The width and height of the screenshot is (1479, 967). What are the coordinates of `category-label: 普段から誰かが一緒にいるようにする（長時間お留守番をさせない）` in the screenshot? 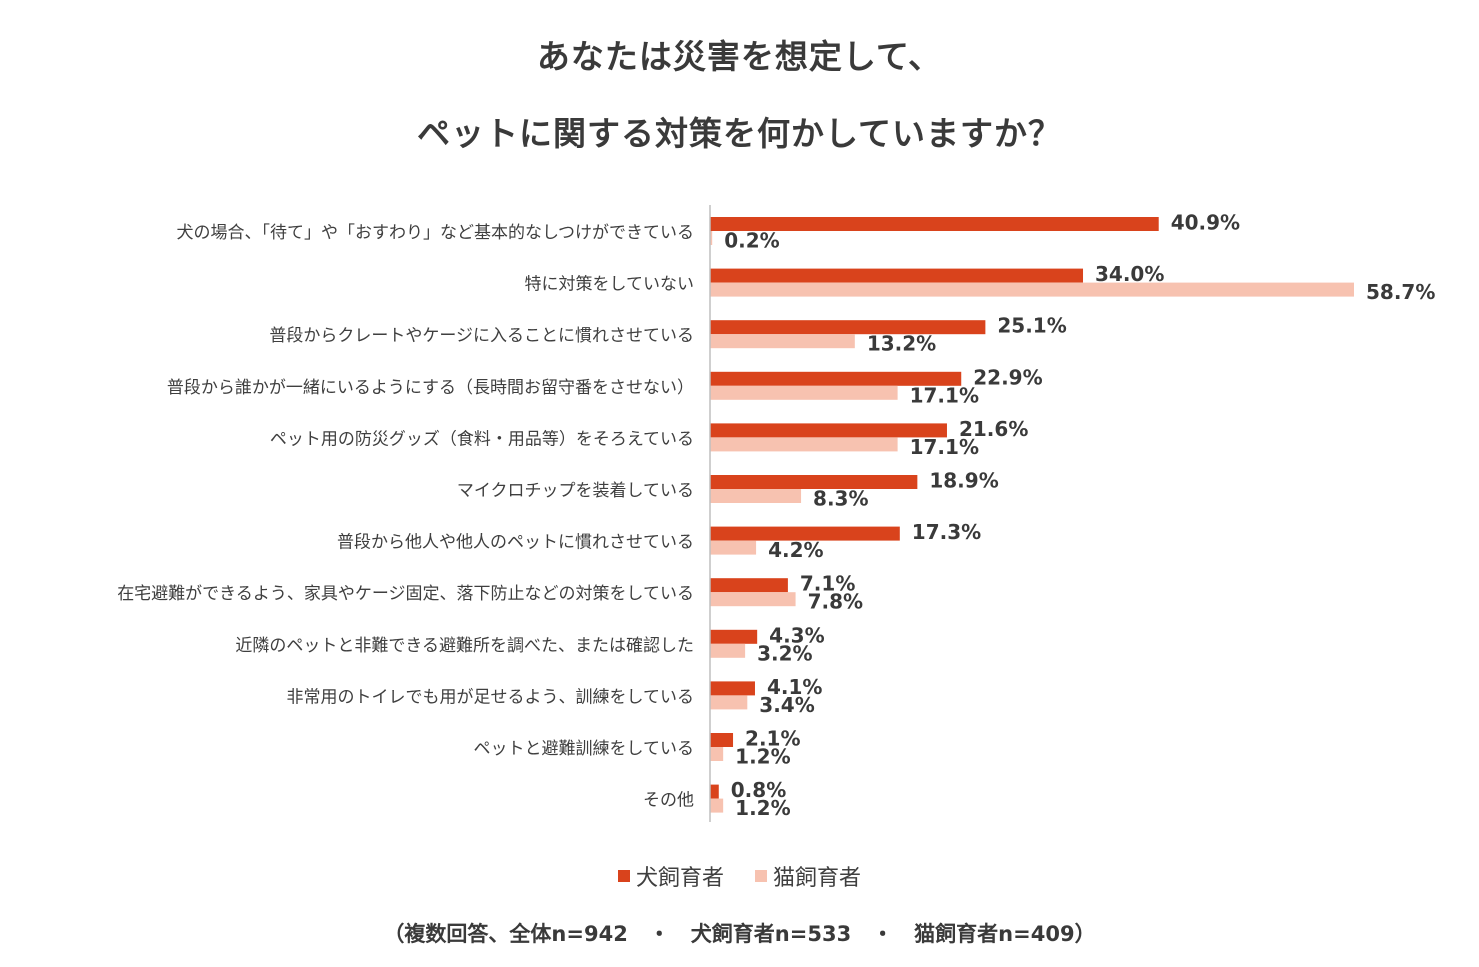 It's located at (430, 388).